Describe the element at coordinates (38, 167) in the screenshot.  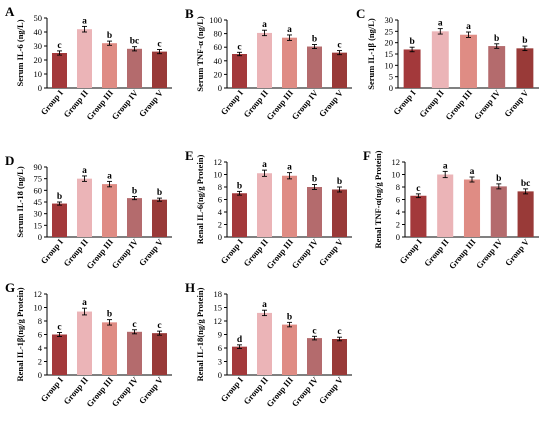
I see `y-tick-label: 90` at that location.